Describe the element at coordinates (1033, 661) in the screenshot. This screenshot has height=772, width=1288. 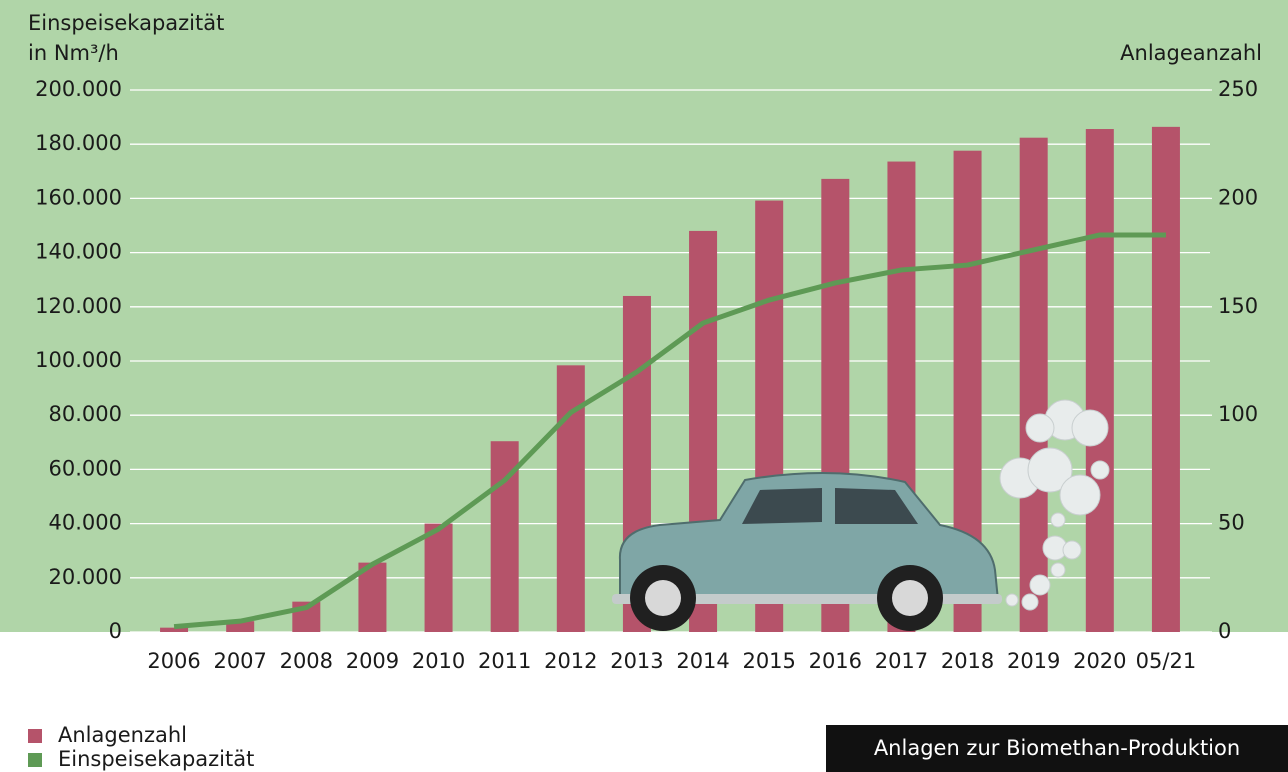
I see `x-tick-label: 2019` at that location.